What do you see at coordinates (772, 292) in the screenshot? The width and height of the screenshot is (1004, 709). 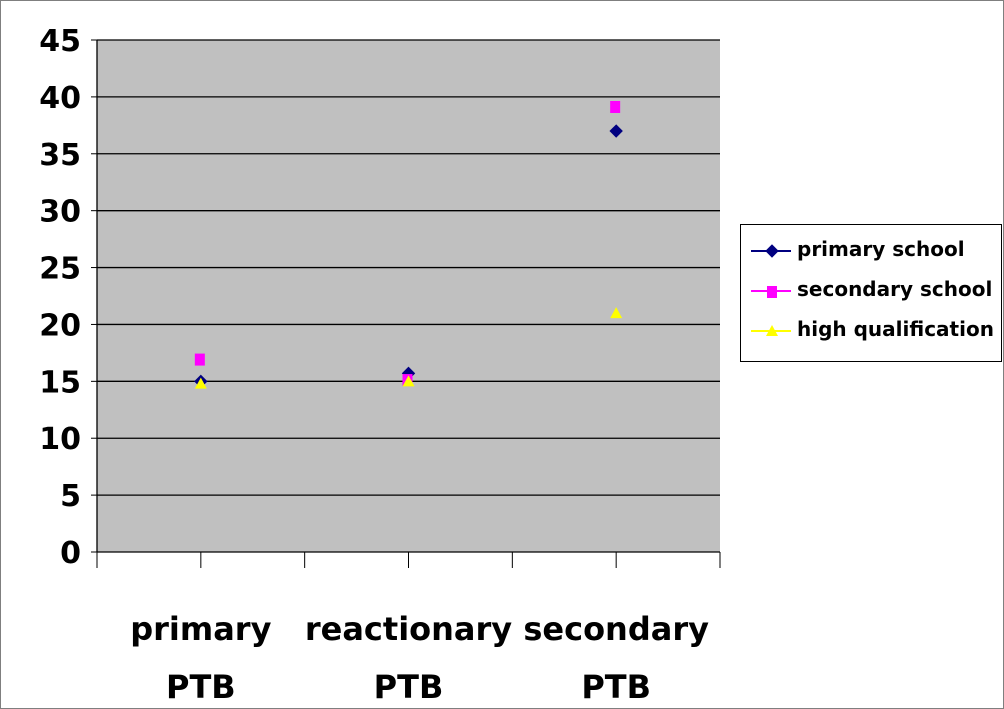 I see `legend-marker-square` at bounding box center [772, 292].